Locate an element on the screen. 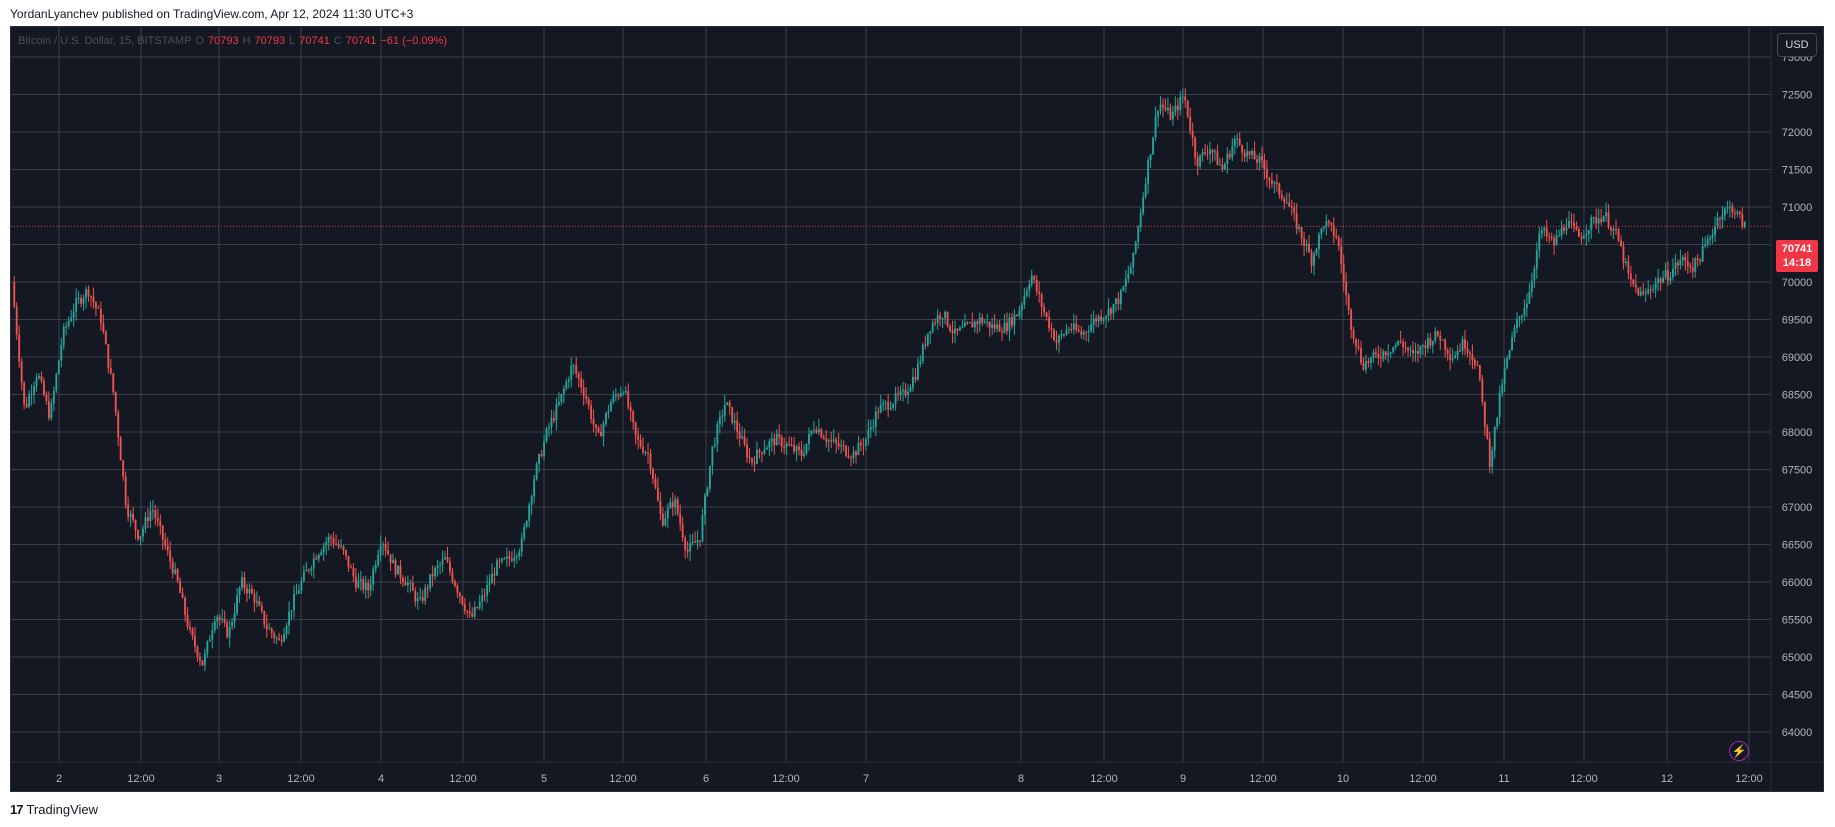 This screenshot has width=1835, height=827. x-tick-label: 8 is located at coordinates (1021, 779).